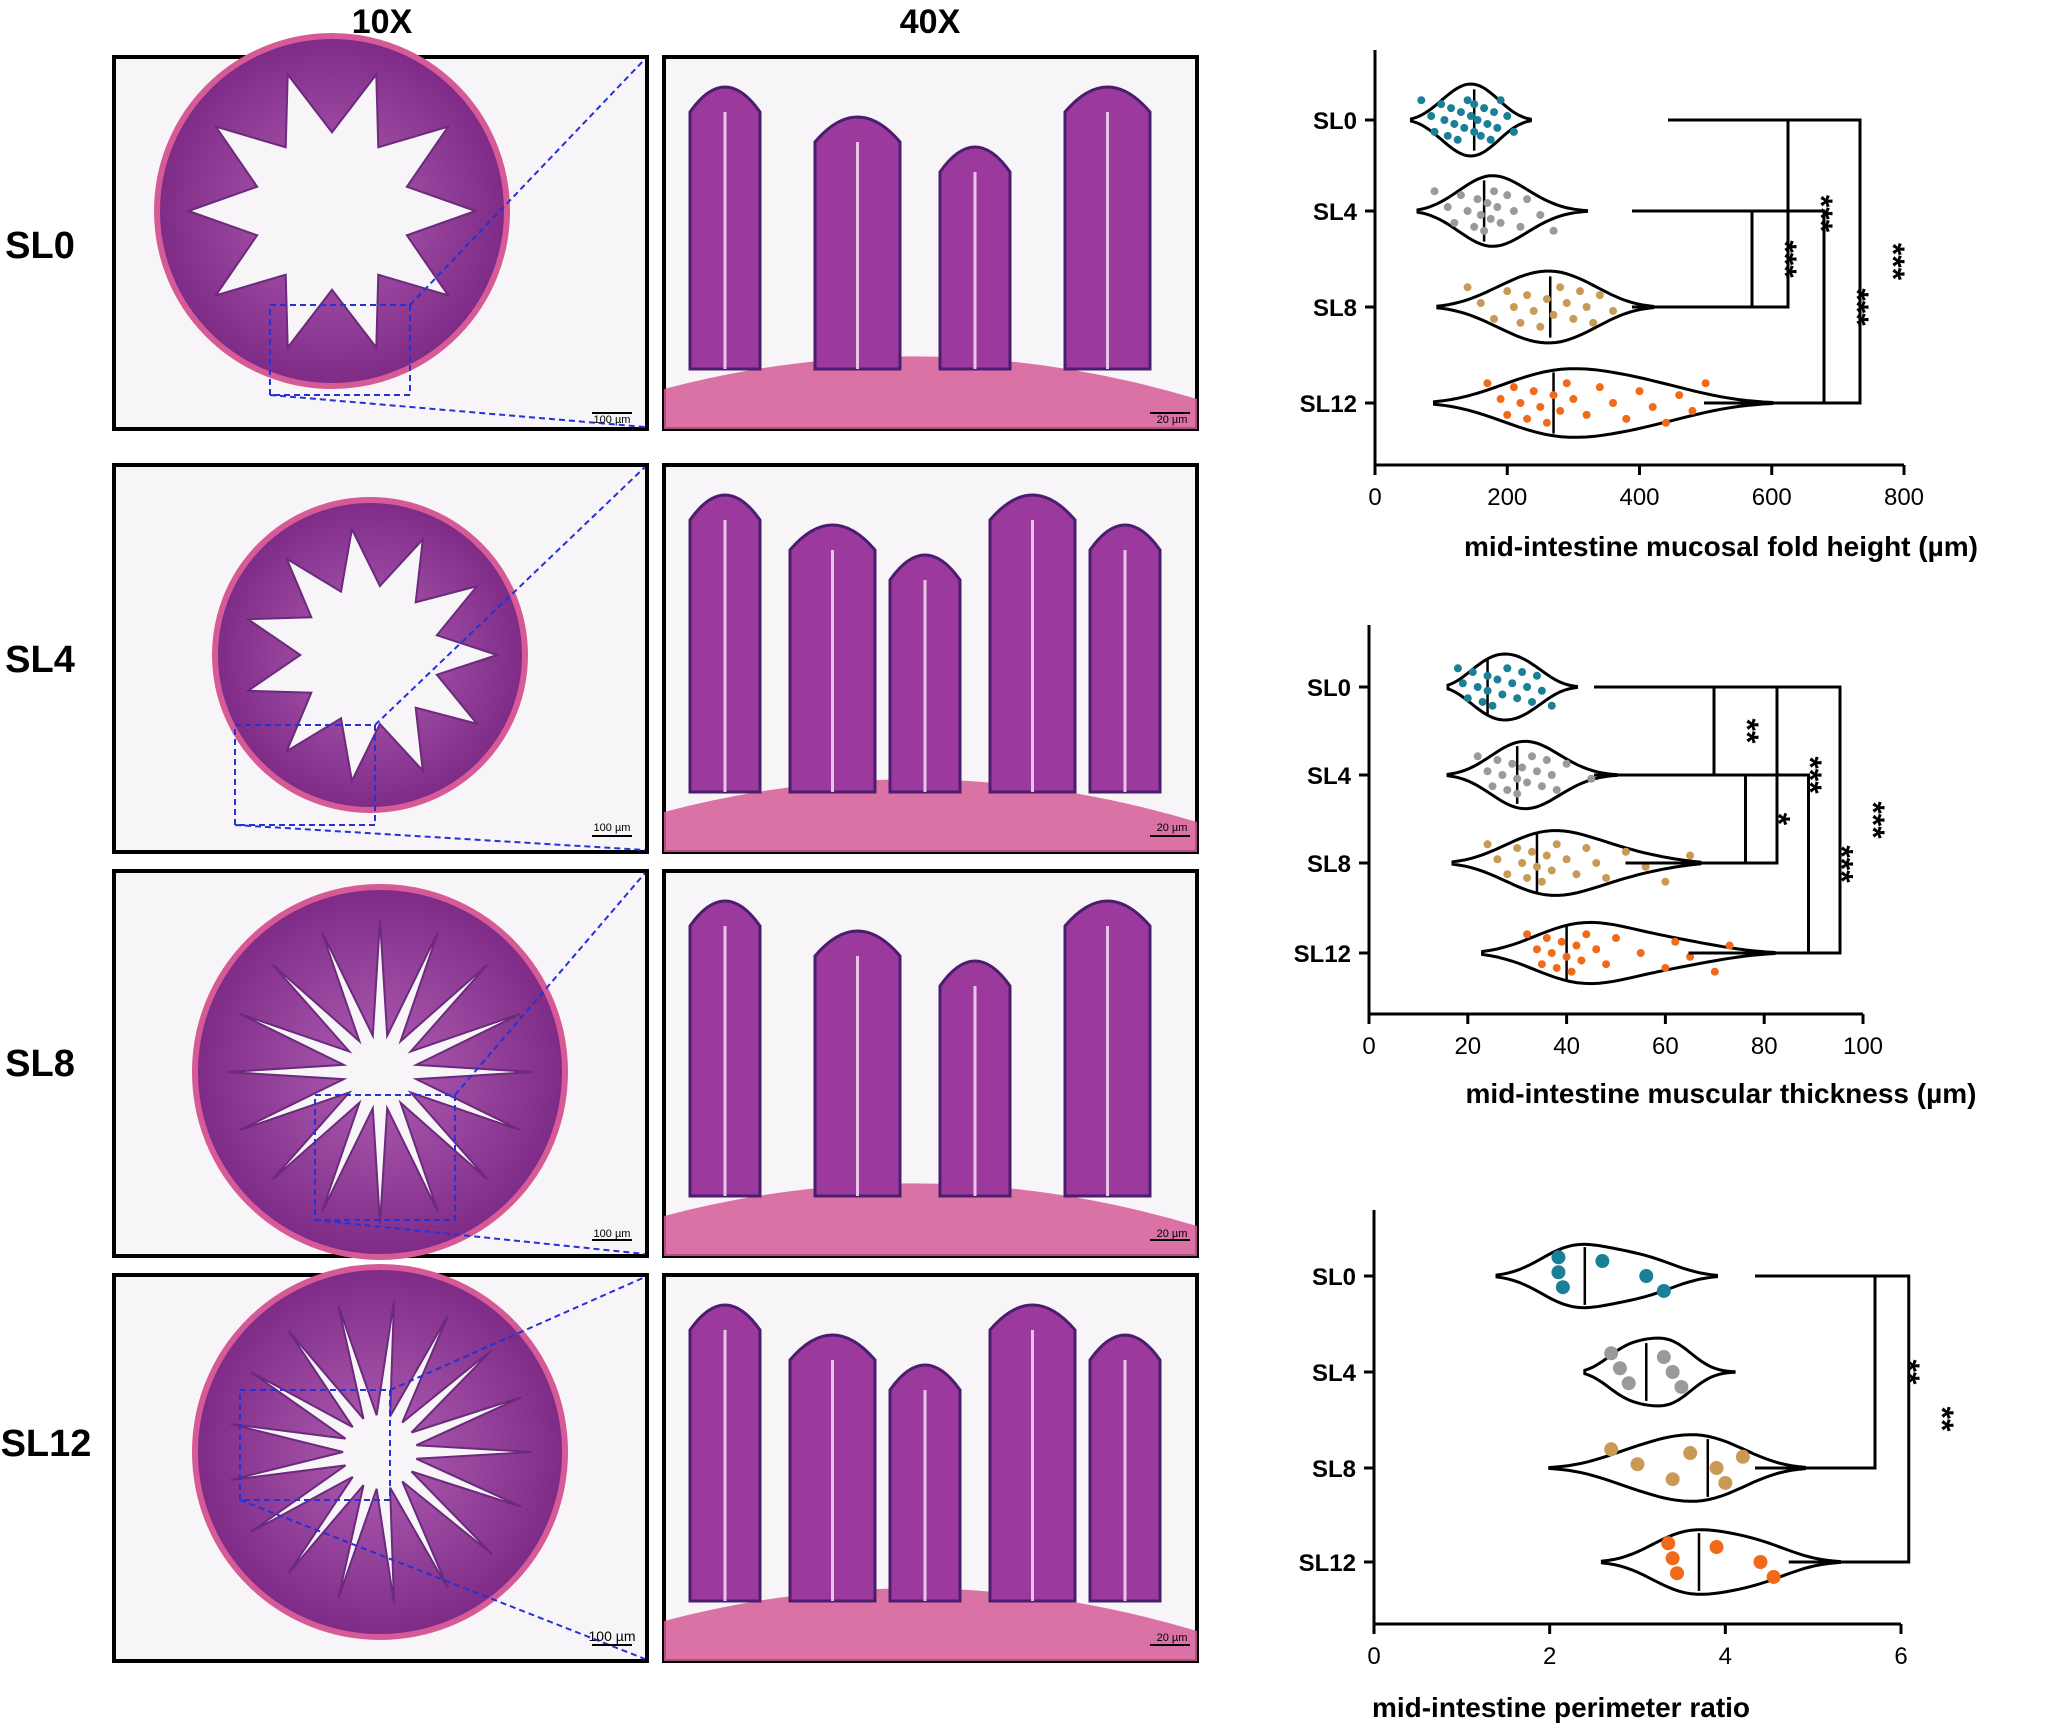 The image size is (2047, 1725). What do you see at coordinates (1329, 688) in the screenshot?
I see `muscular-thickness-category-label-0: SL0` at bounding box center [1329, 688].